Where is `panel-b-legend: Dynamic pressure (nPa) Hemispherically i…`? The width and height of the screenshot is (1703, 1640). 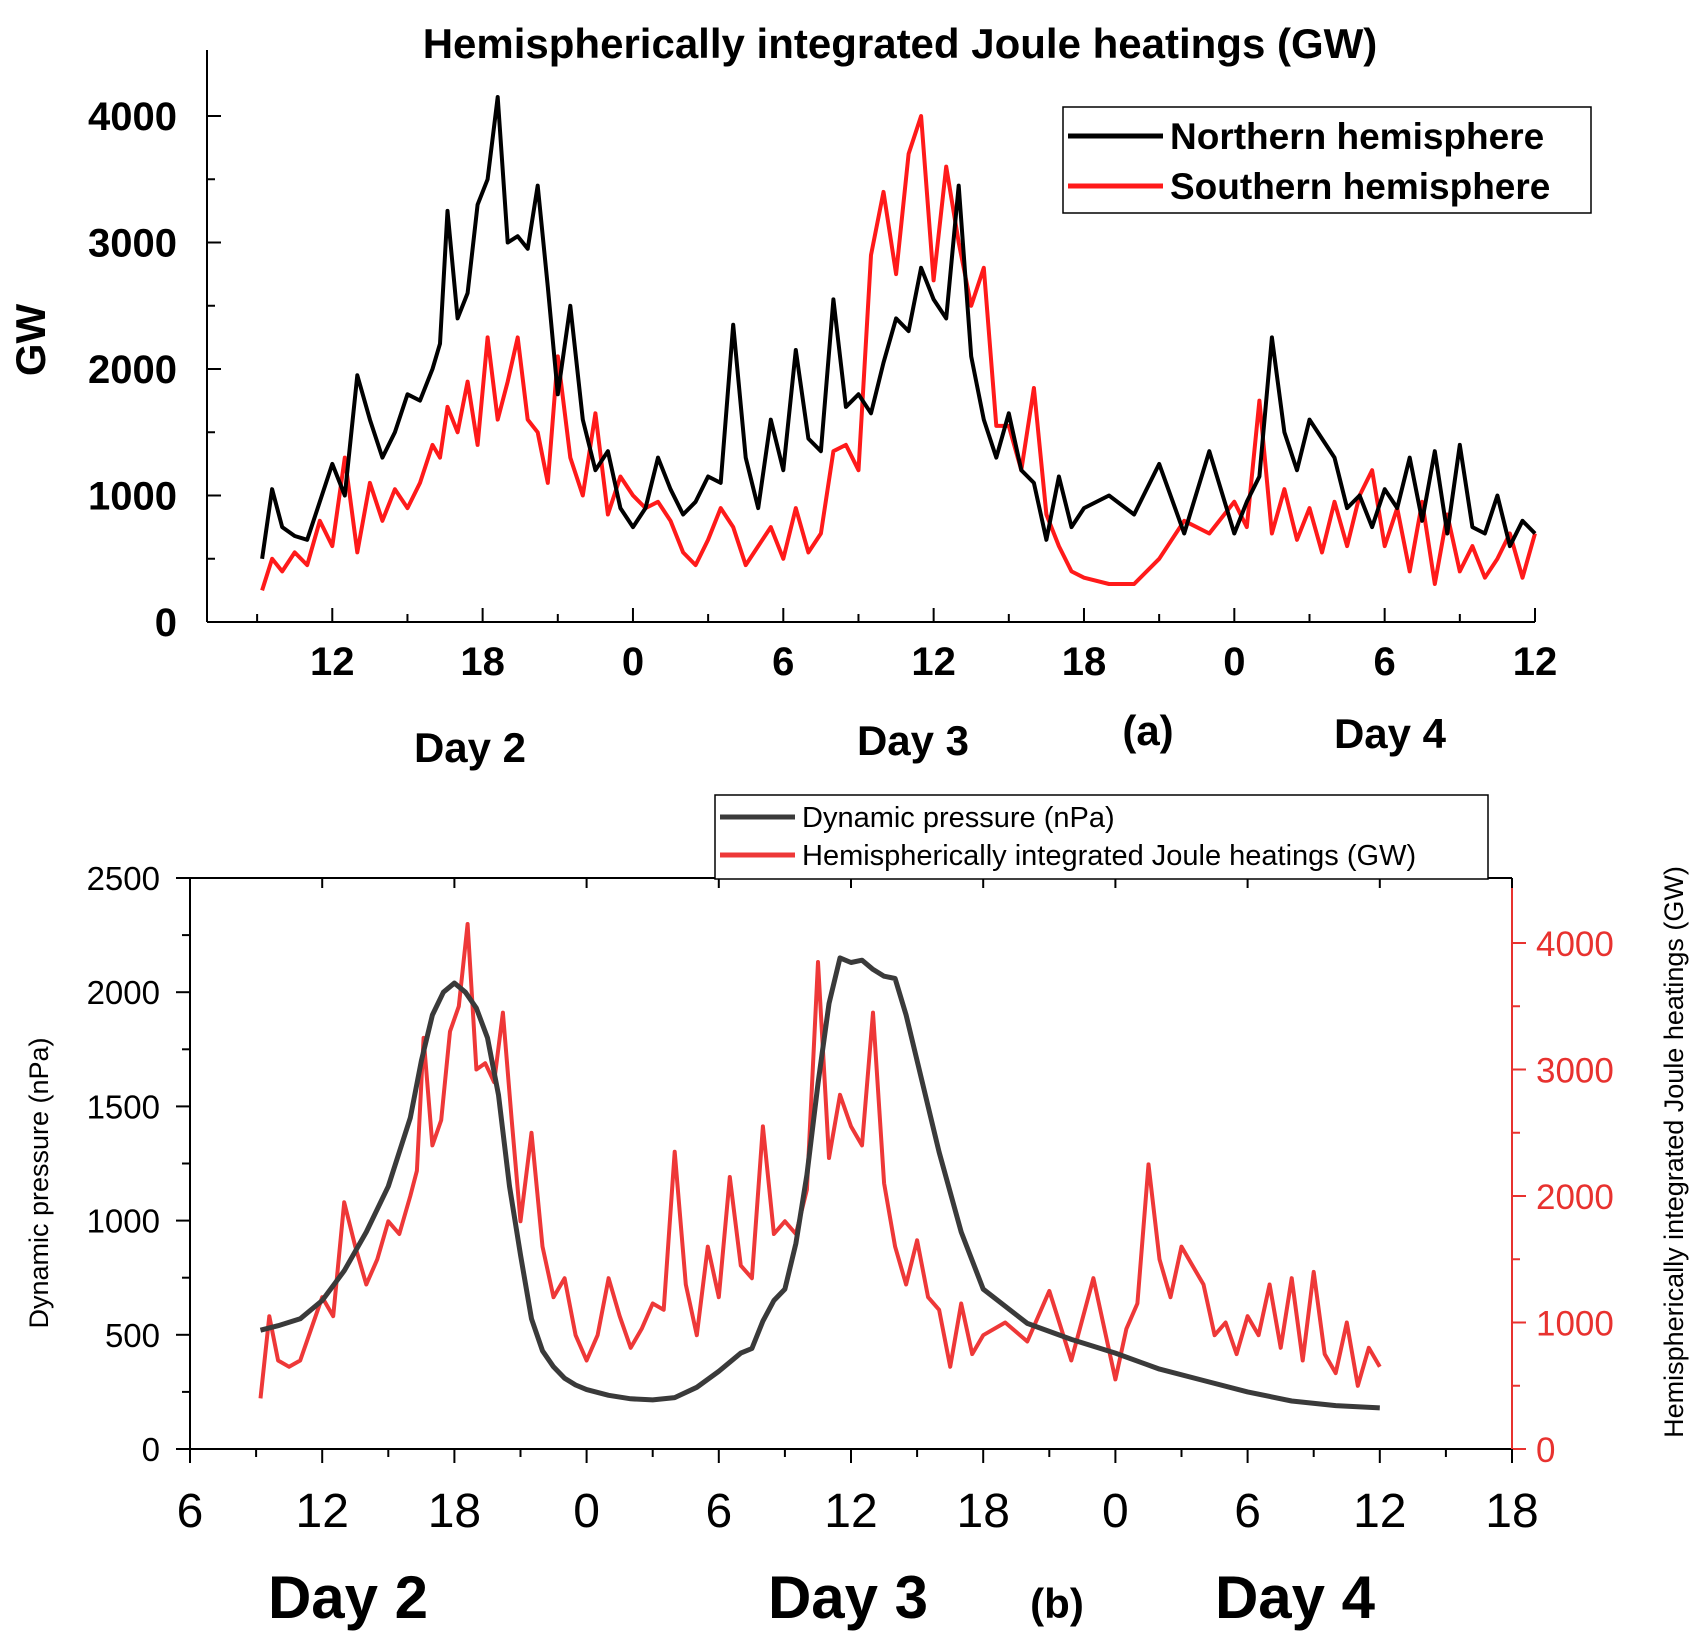 panel-b-legend: Dynamic pressure (nPa) Hemispherically i… is located at coordinates (1101, 837).